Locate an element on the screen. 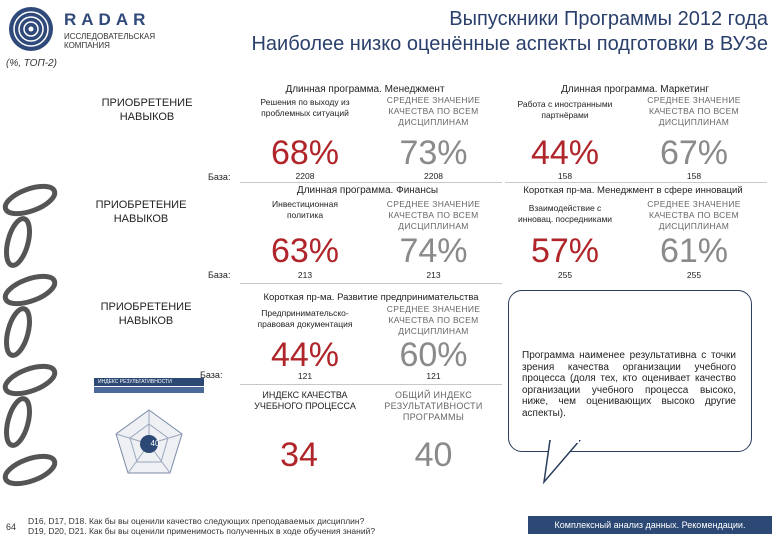  base-label-1: База: is located at coordinates (219, 177).